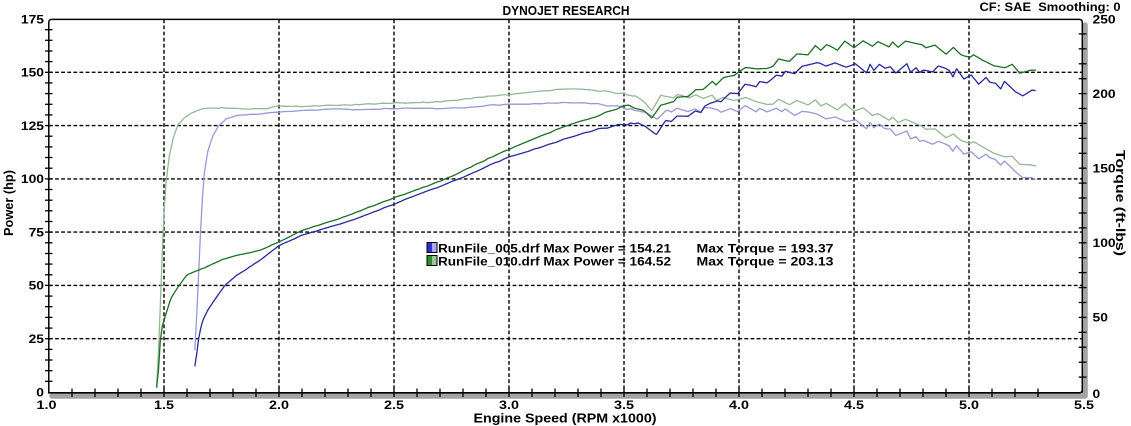 This screenshot has height=426, width=1131. I want to click on svg-text: 175, so click(33, 20).